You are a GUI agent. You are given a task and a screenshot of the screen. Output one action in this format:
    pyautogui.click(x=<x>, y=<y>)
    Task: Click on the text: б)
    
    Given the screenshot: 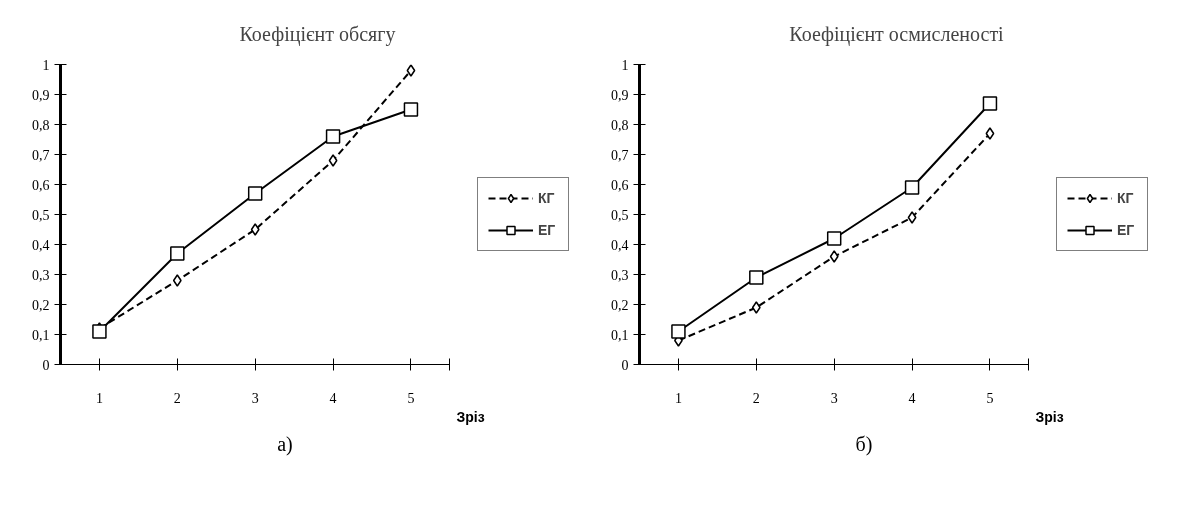 What is the action you would take?
    pyautogui.click(x=864, y=445)
    